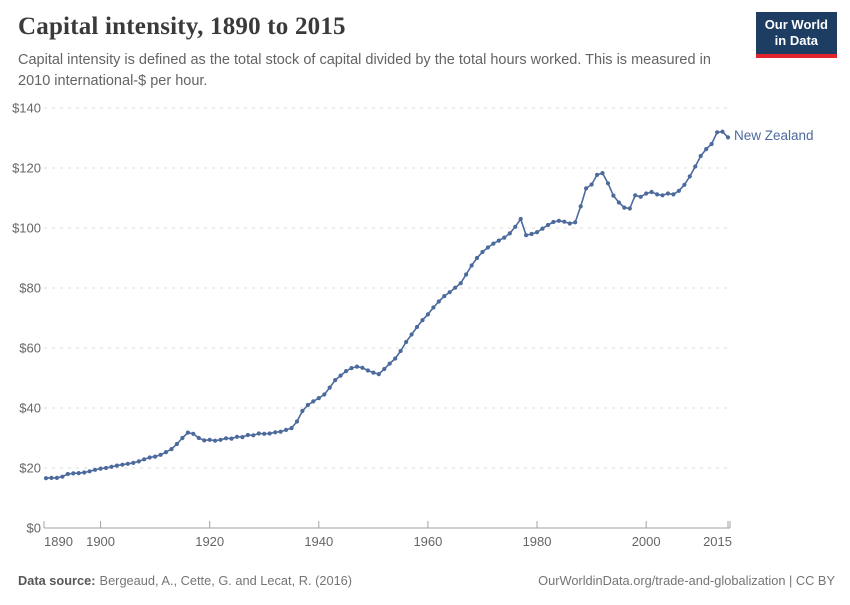 Image resolution: width=850 pixels, height=605 pixels. What do you see at coordinates (640, 196) in the screenshot?
I see `data-point-1999` at bounding box center [640, 196].